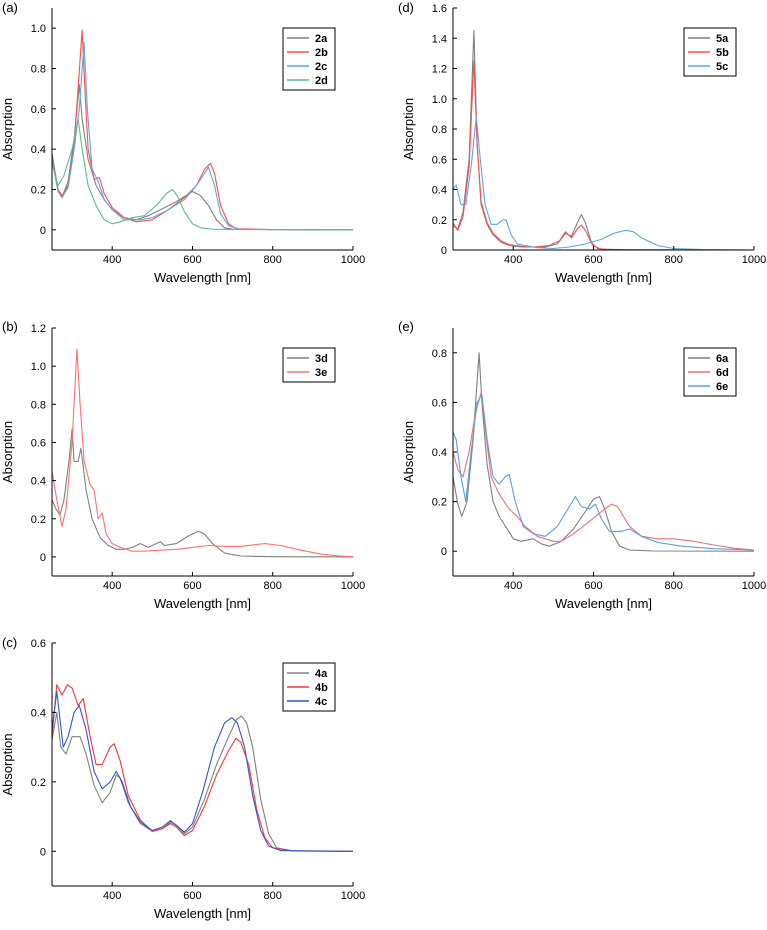 The width and height of the screenshot is (767, 930). What do you see at coordinates (353, 586) in the screenshot?
I see `panel-b-x-tick-label: 1000` at bounding box center [353, 586].